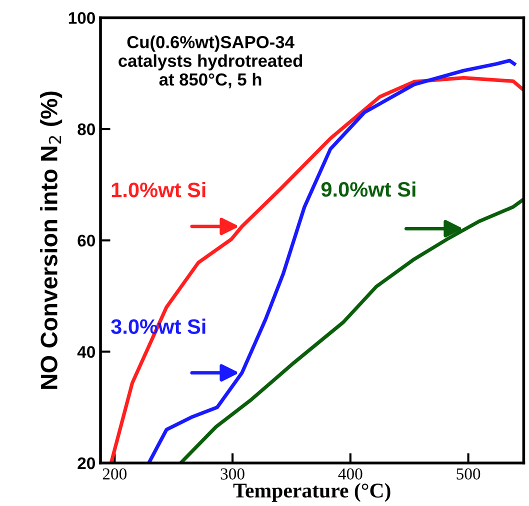 The height and width of the screenshot is (506, 529). What do you see at coordinates (368, 189) in the screenshot?
I see `text: 9.0%wt Si` at bounding box center [368, 189].